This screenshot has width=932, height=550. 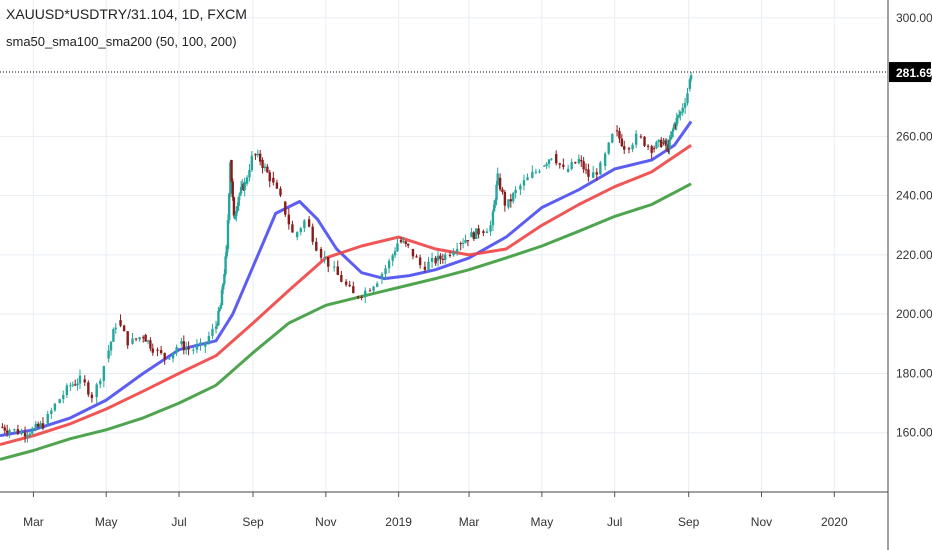 I want to click on x-tick-label: Sep, so click(x=689, y=522).